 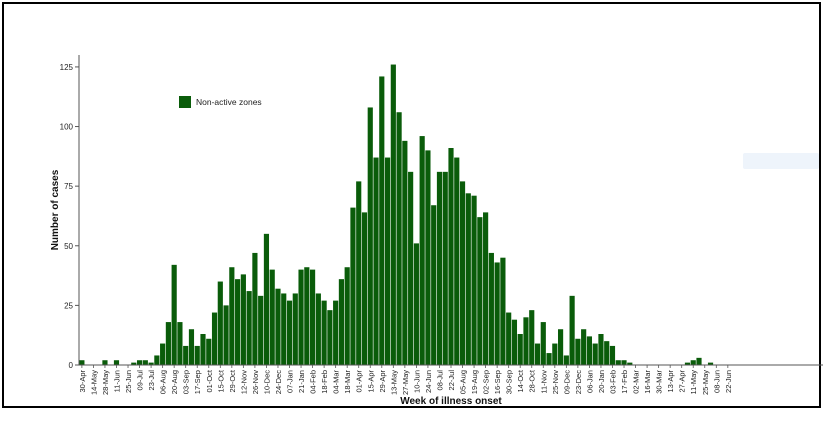 What do you see at coordinates (416, 381) in the screenshot?
I see `x-tick-label: 10-Jun` at bounding box center [416, 381].